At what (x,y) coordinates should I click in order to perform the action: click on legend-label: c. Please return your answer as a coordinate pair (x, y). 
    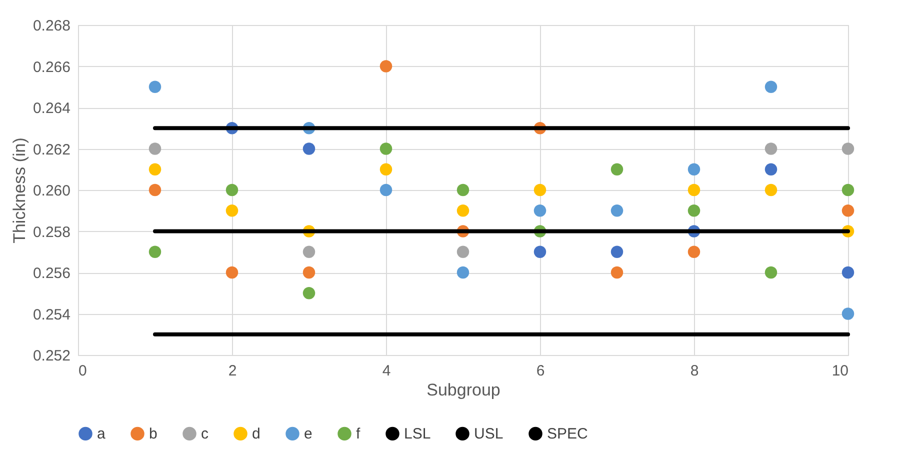
    Looking at the image, I should click on (205, 434).